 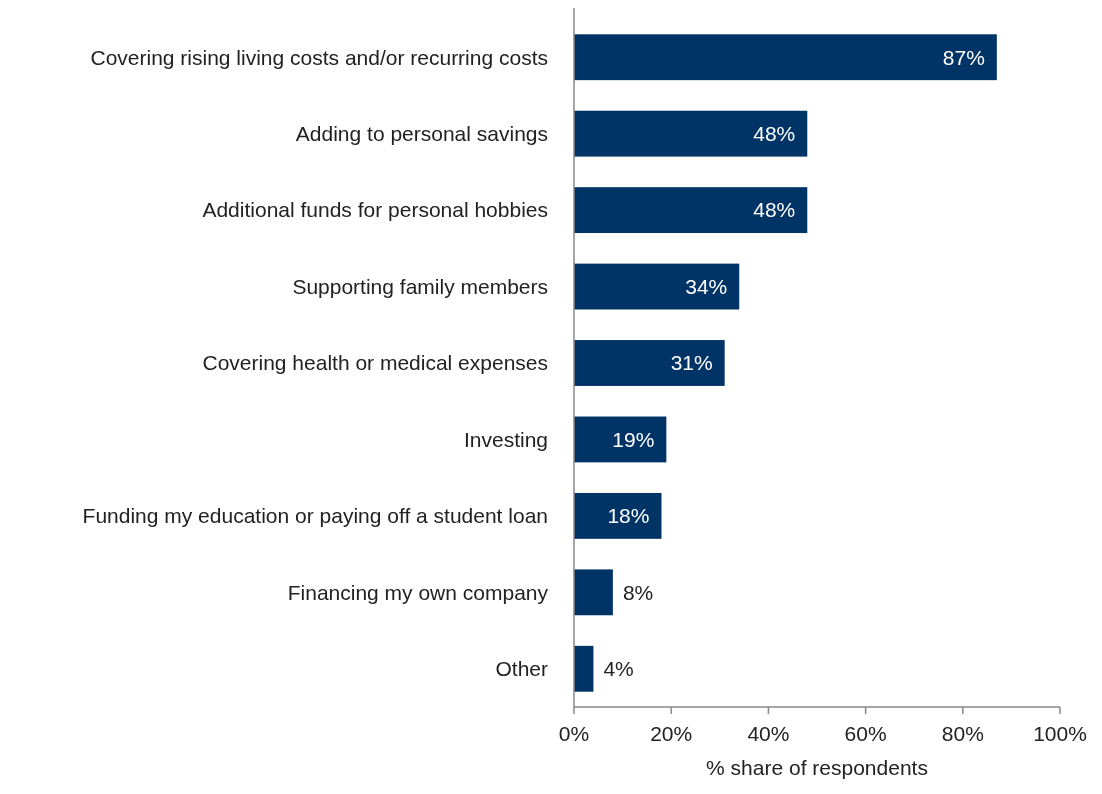 I want to click on y-tick-label: Funding my education or paying off a student loan, so click(x=315, y=516).